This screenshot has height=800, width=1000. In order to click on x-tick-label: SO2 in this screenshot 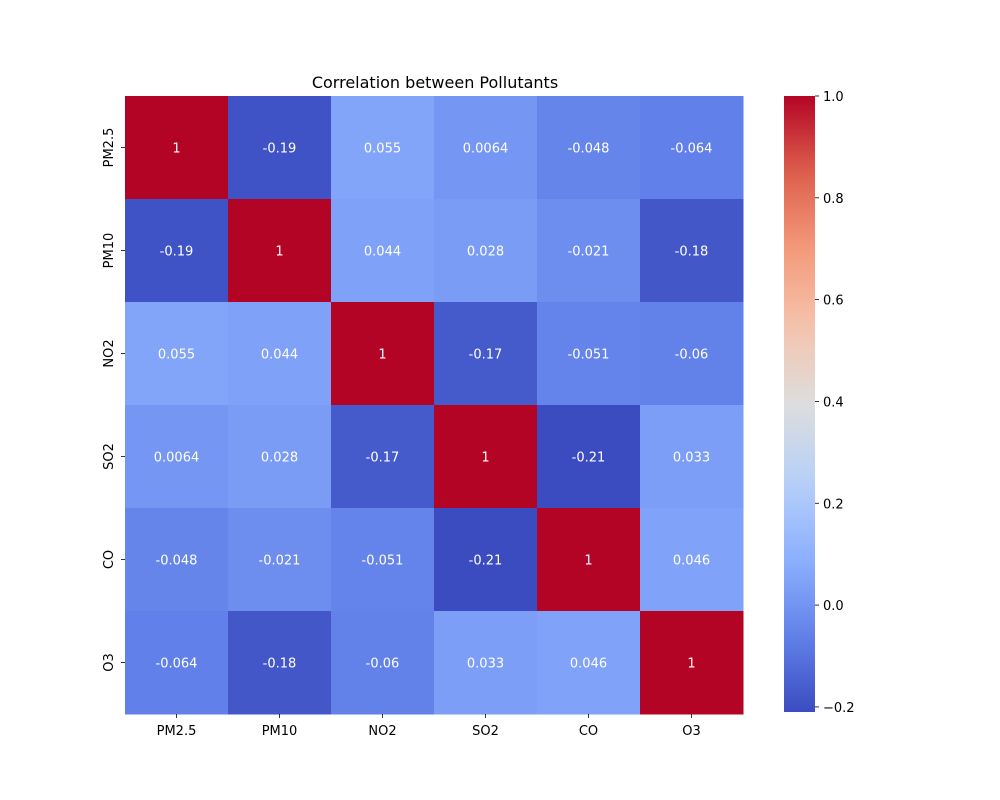, I will do `click(485, 731)`.